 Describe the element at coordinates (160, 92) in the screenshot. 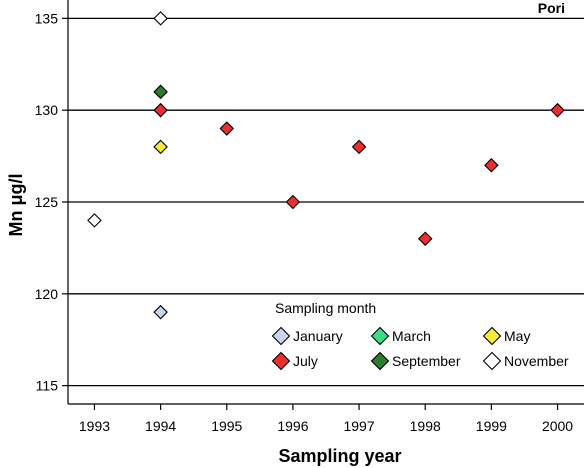

I see `data-point-september` at that location.